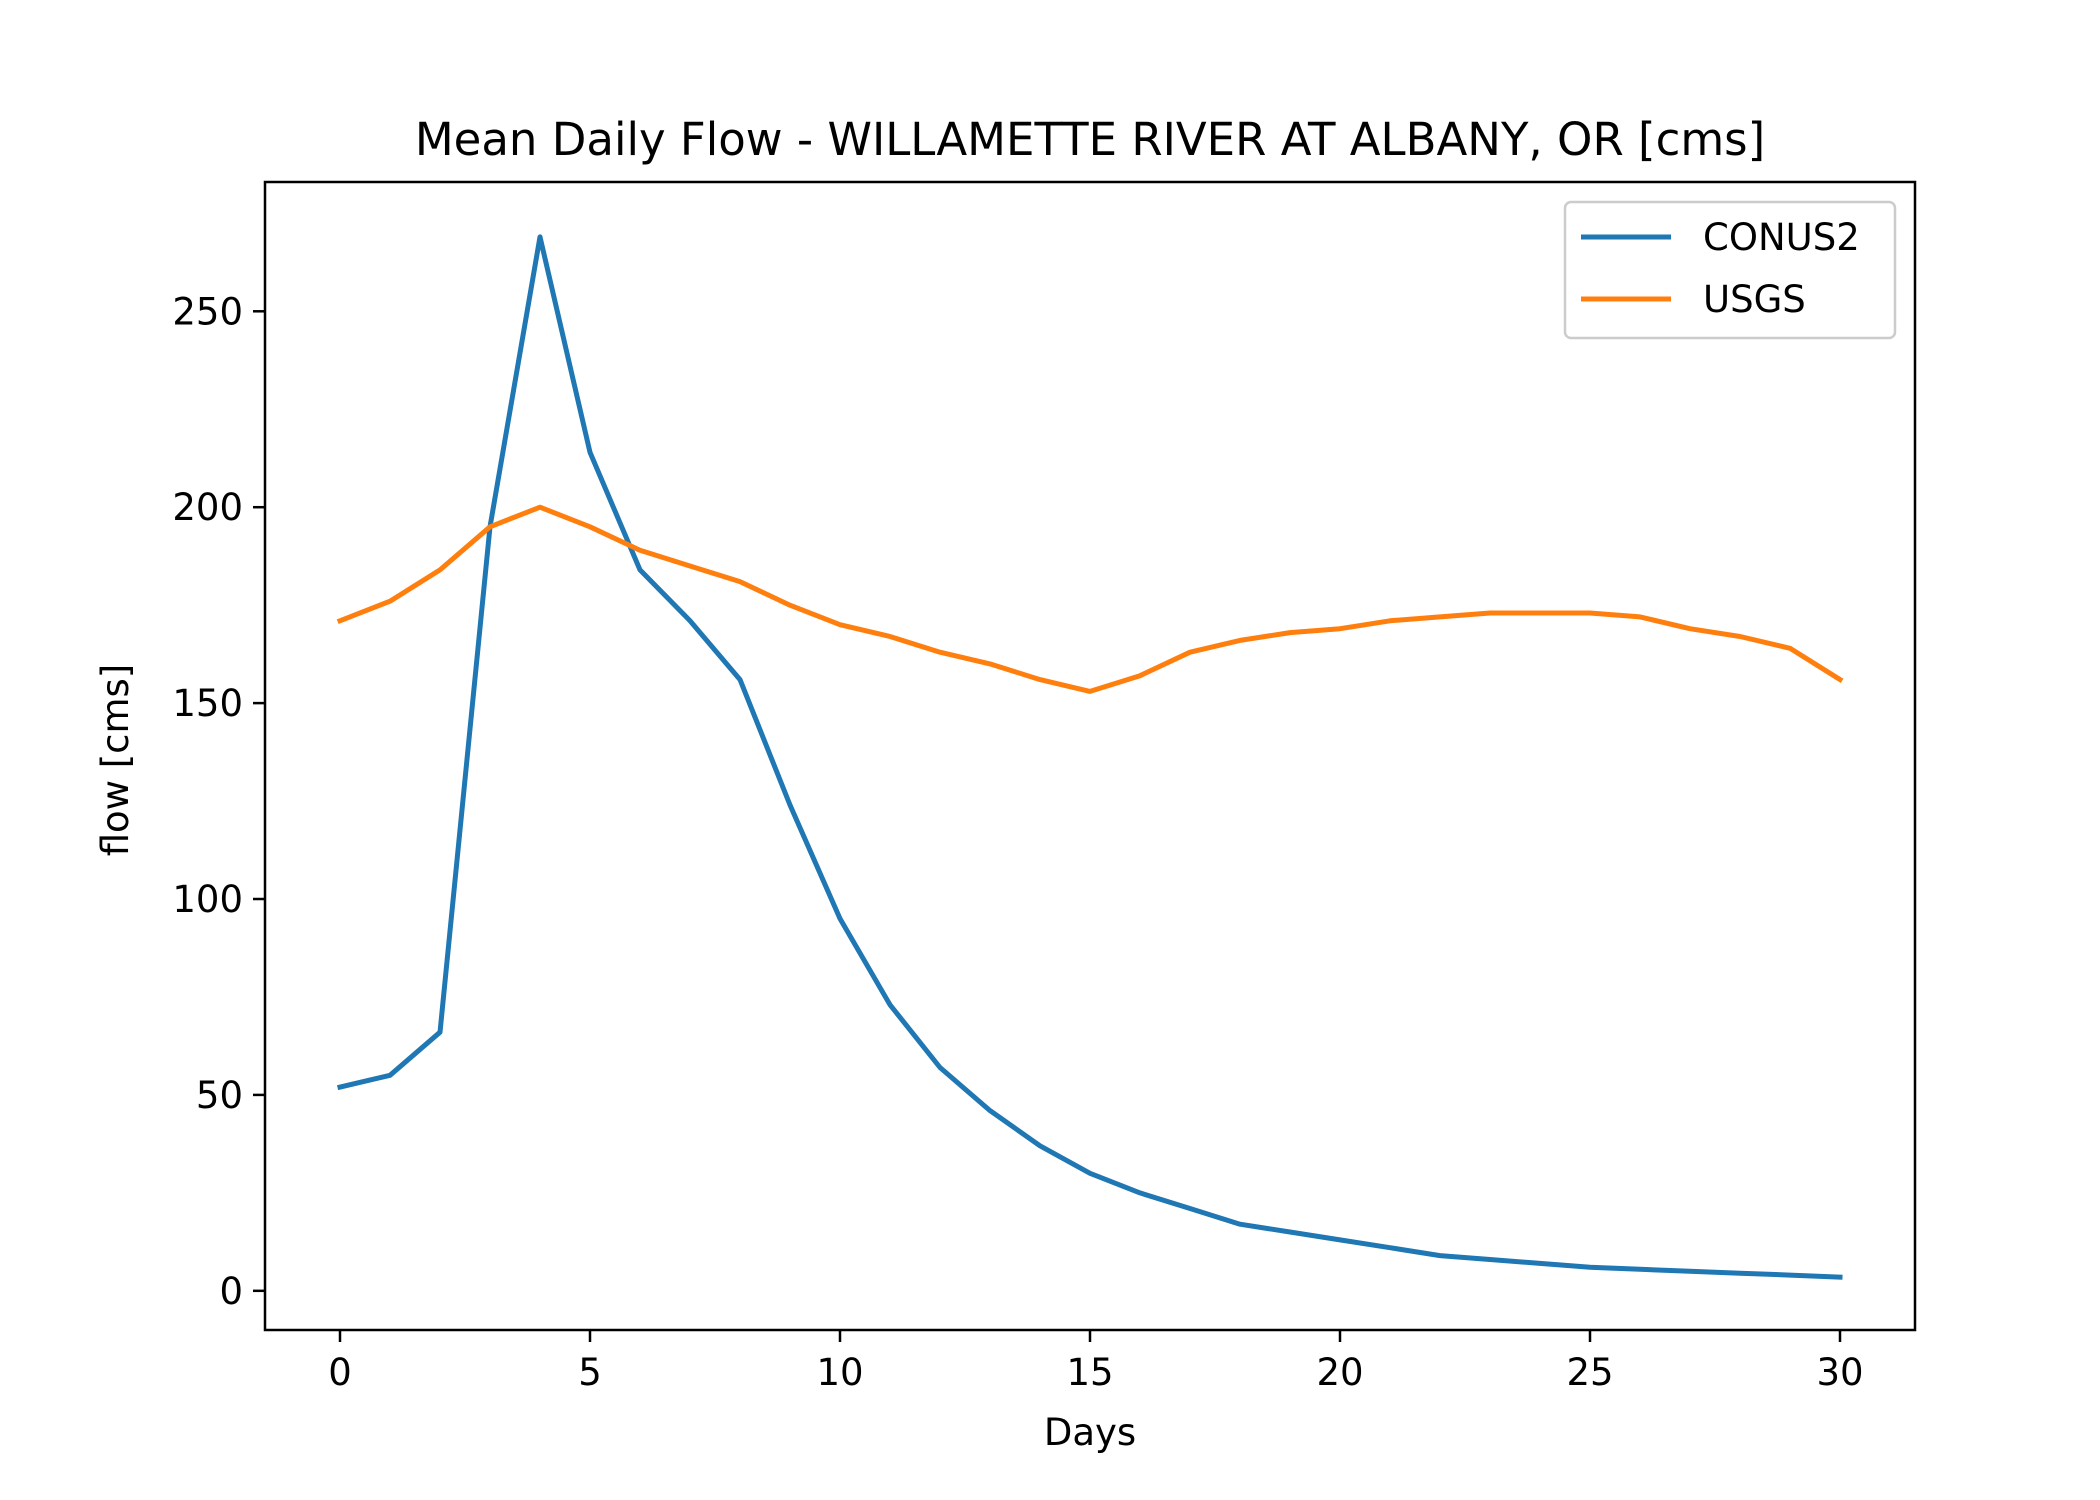 The image size is (2100, 1500). Describe the element at coordinates (590, 1372) in the screenshot. I see `x-tick-label-5: 5` at that location.